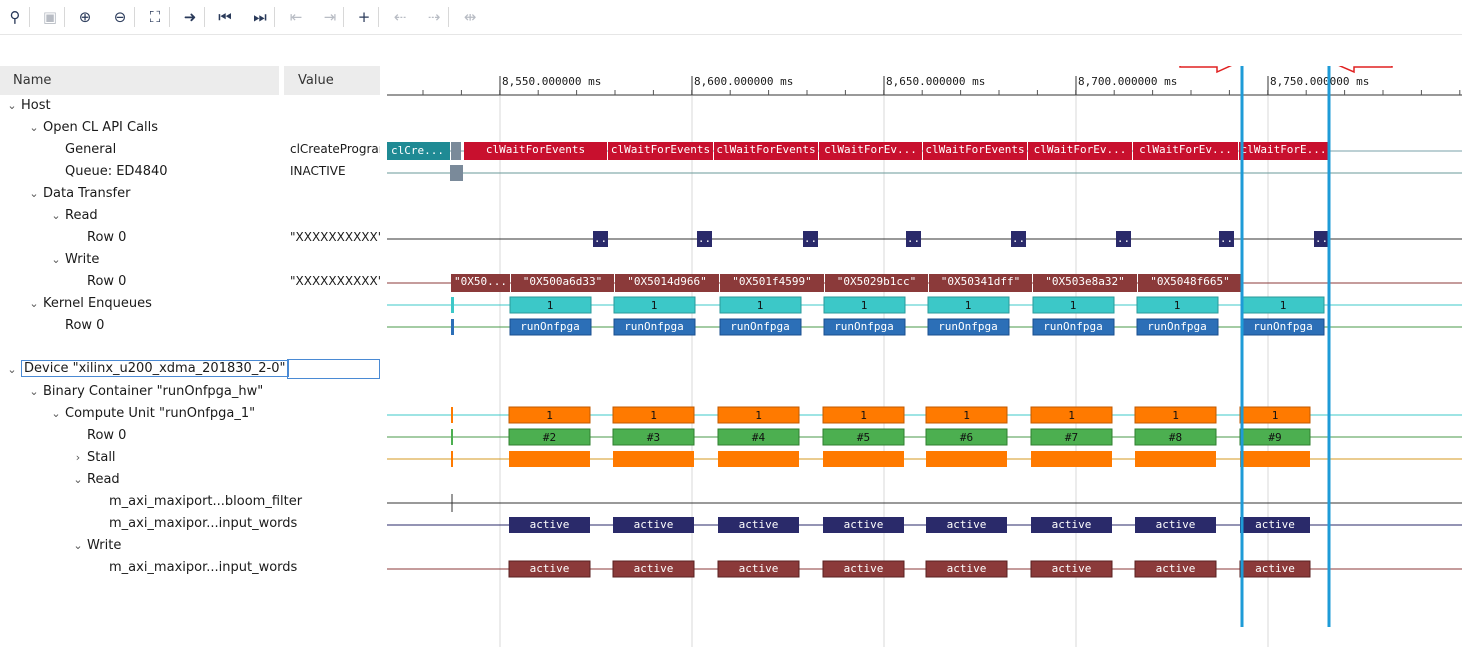 This screenshot has height=647, width=1462. I want to click on tree-row-stall: › Stall, so click(191, 458).